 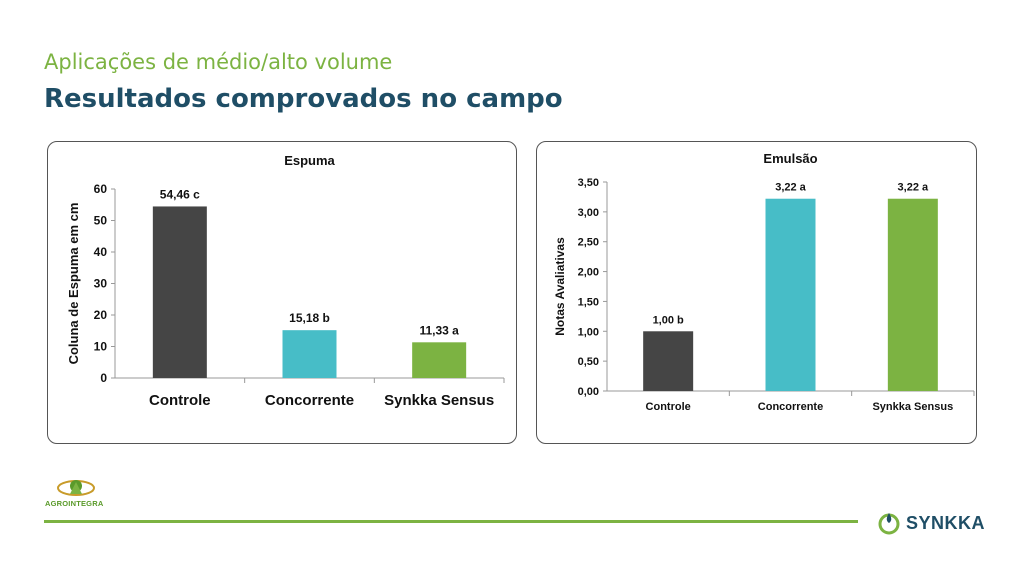 What do you see at coordinates (101, 284) in the screenshot?
I see `y-tick-label: 30` at bounding box center [101, 284].